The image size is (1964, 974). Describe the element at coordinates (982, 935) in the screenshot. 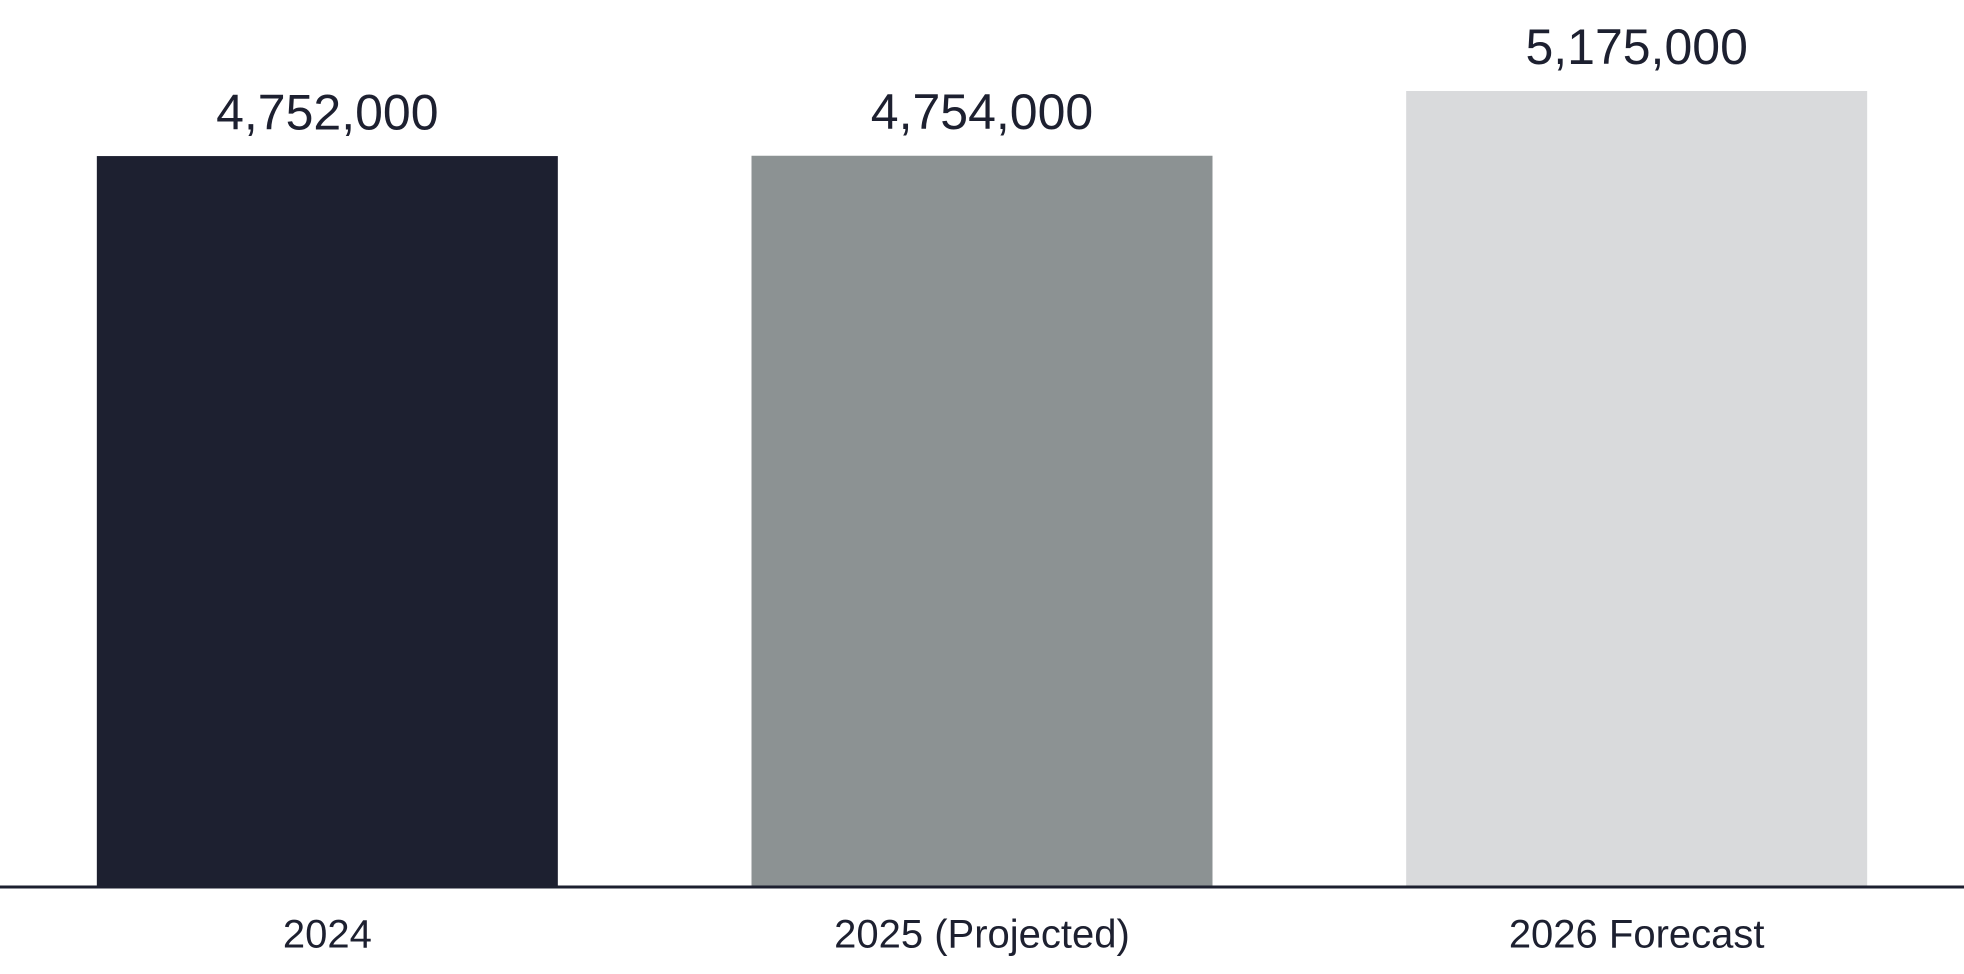

I see `x-tick-label: 2025 (Projected)` at that location.